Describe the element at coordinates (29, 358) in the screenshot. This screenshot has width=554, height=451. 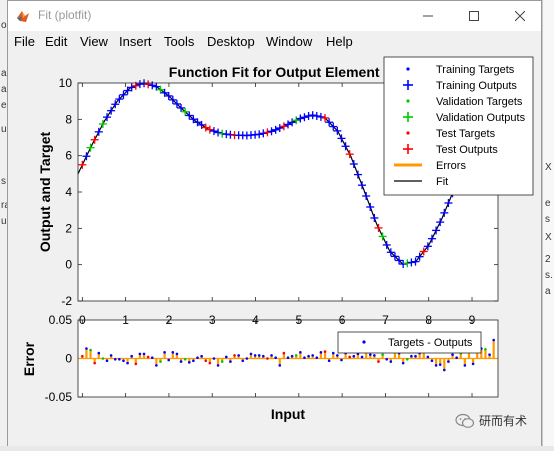
I see `lower-y-axis-label: Error` at that location.